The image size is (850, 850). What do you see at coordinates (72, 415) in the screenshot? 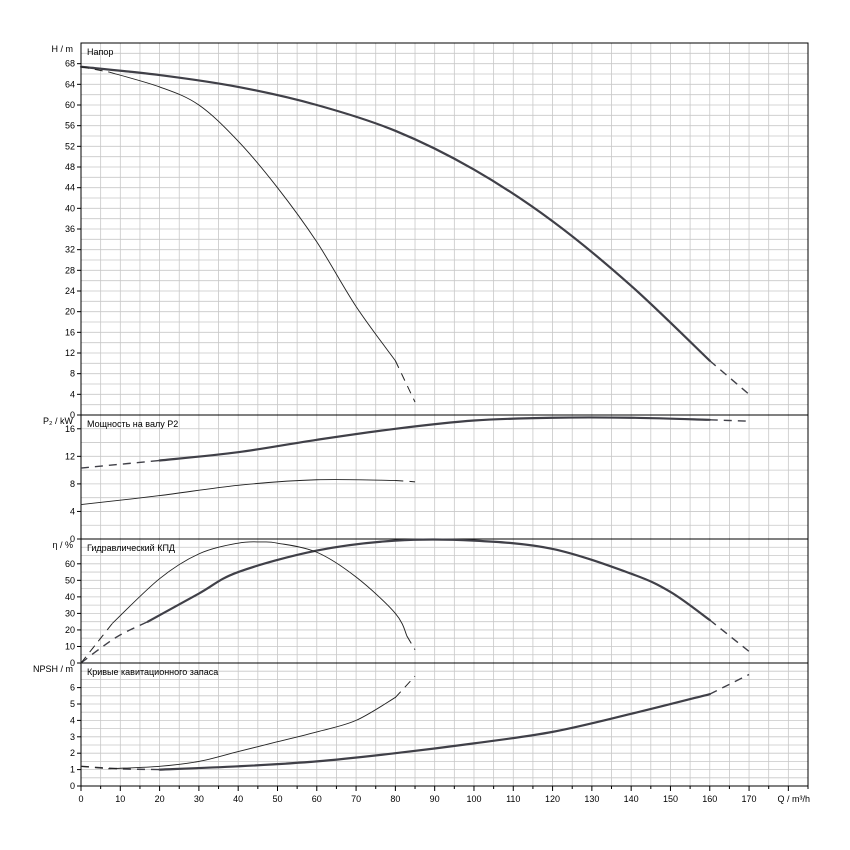
I see `y-tick-label-head: 0` at bounding box center [72, 415].